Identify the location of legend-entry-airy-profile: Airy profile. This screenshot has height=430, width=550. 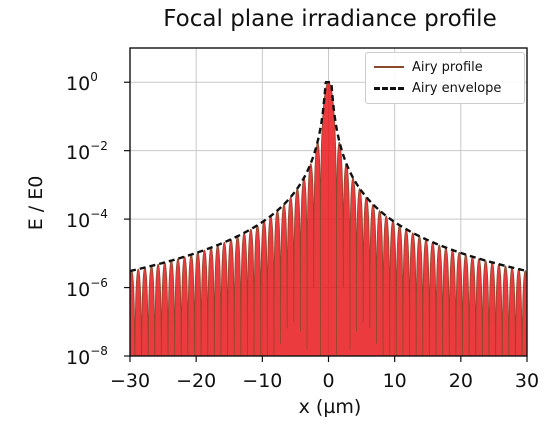
(428, 67).